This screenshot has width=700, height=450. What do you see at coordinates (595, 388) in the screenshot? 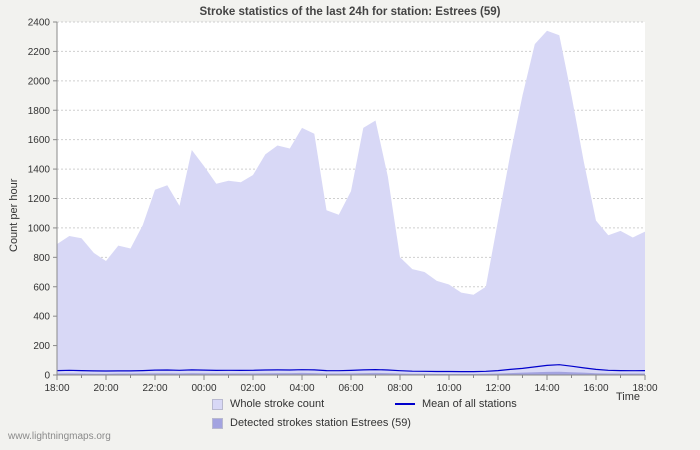
I see `svg-text: 16:00` at bounding box center [595, 388].